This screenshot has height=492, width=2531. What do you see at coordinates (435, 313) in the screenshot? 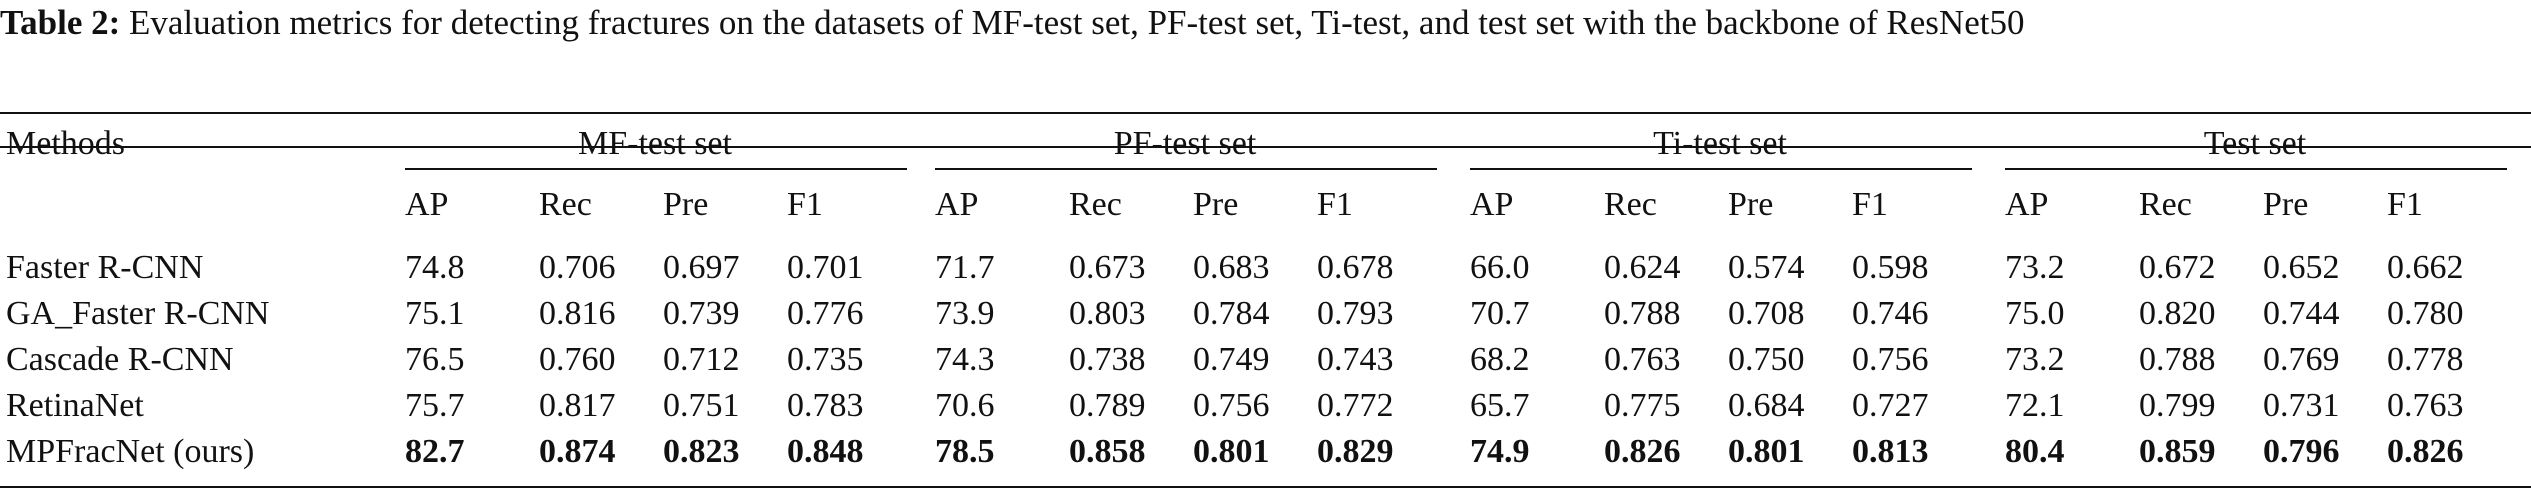
I see `table-cell: 75.1` at bounding box center [435, 313].